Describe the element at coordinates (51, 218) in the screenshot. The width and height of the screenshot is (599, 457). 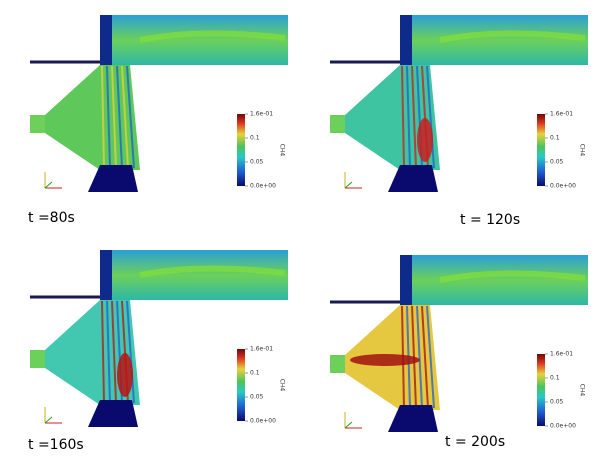
I see `panel-label: t =80s` at that location.